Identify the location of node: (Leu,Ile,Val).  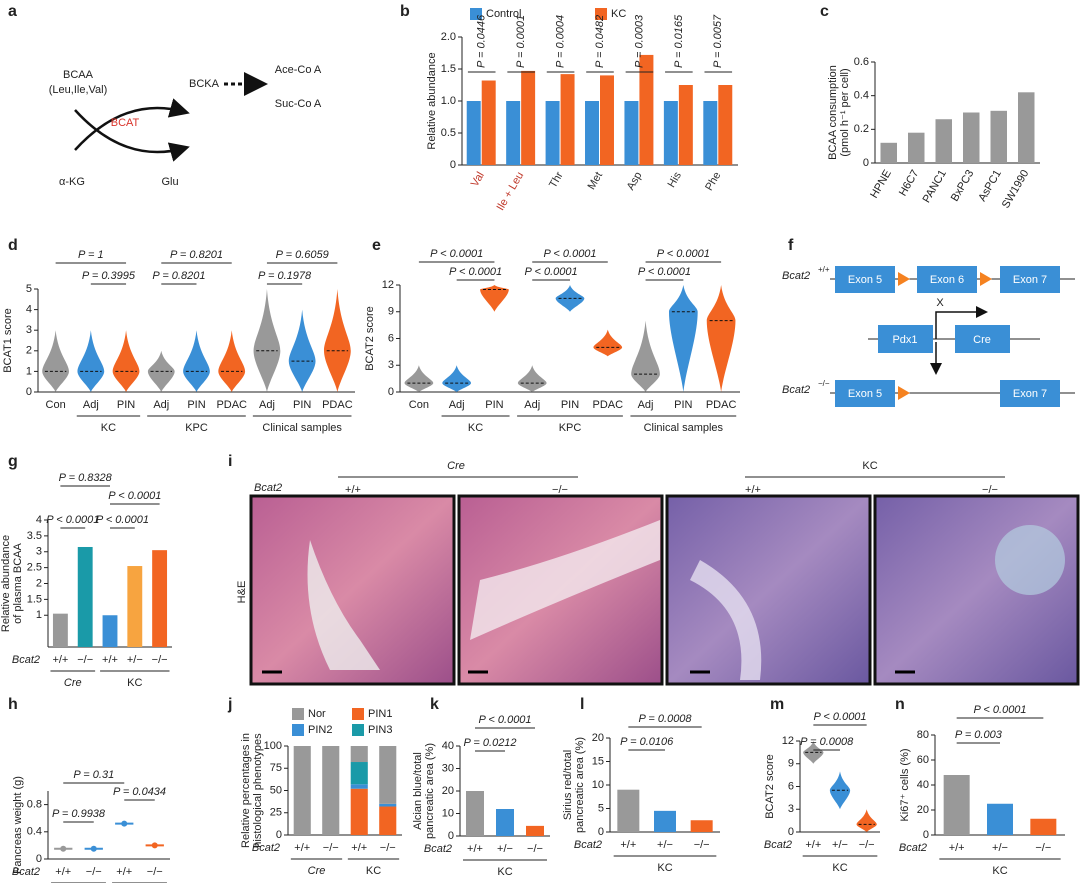
(78, 90).